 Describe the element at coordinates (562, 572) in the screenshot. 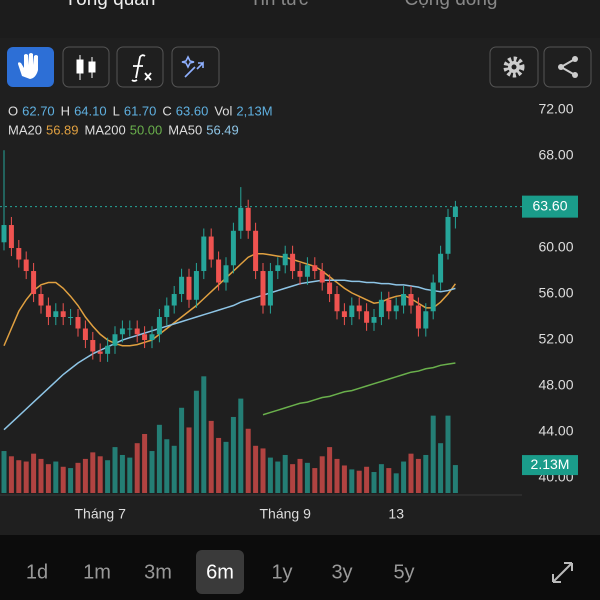

I see `expand-icon` at that location.